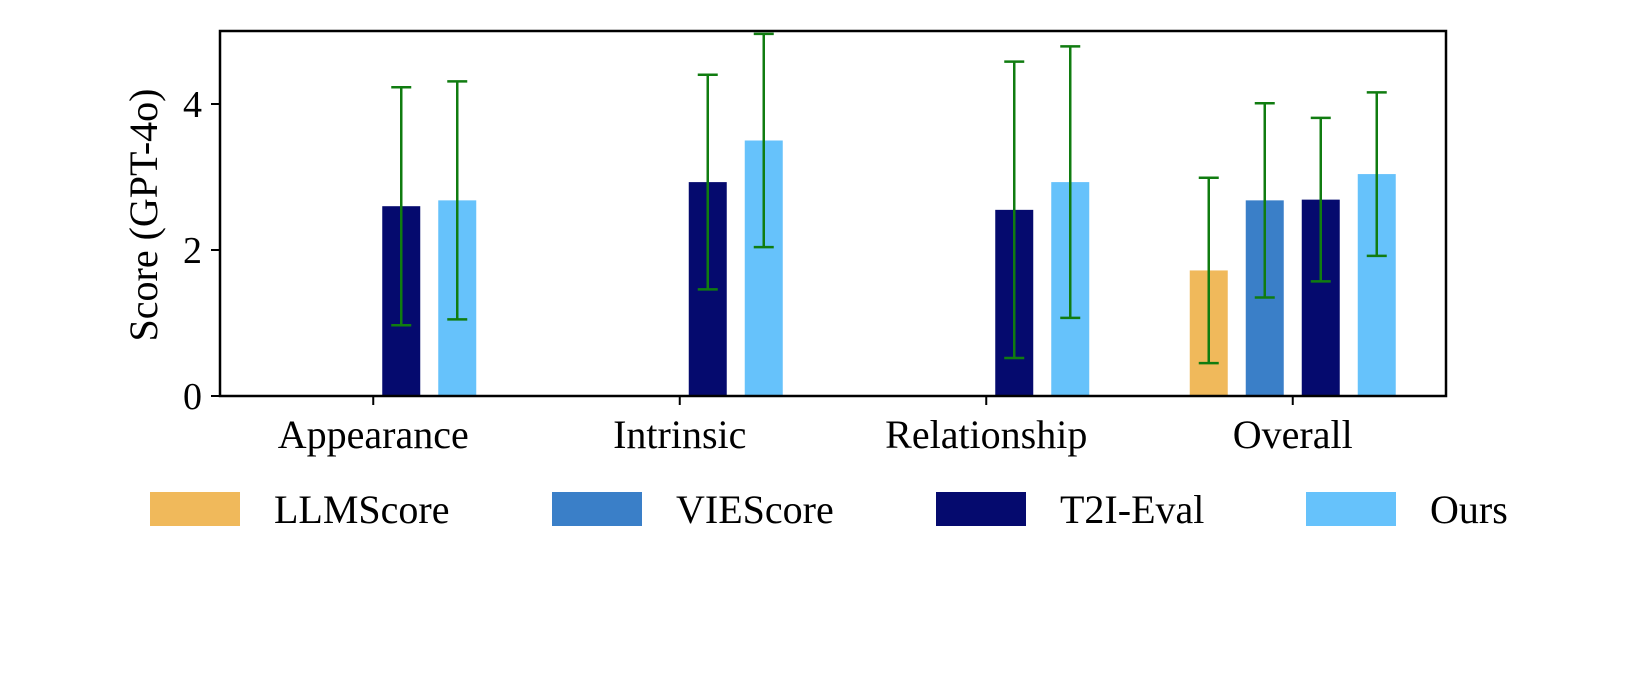 The image size is (1644, 696). I want to click on legend: LLMScore VIEScore T2I-Eval Ours, so click(829, 509).